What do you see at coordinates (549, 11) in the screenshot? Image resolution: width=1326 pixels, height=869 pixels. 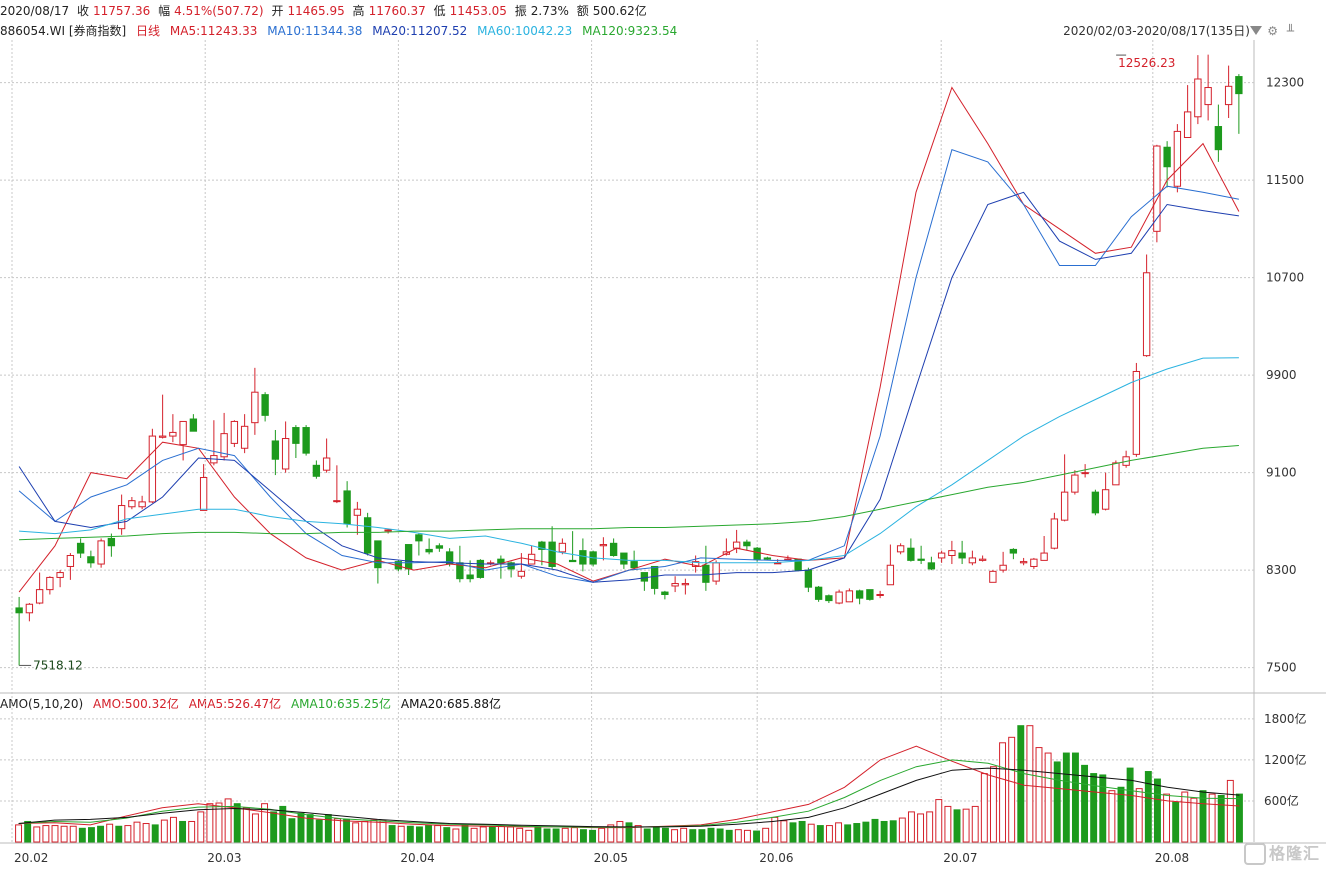 I see `amplitude-value: 2.73%` at bounding box center [549, 11].